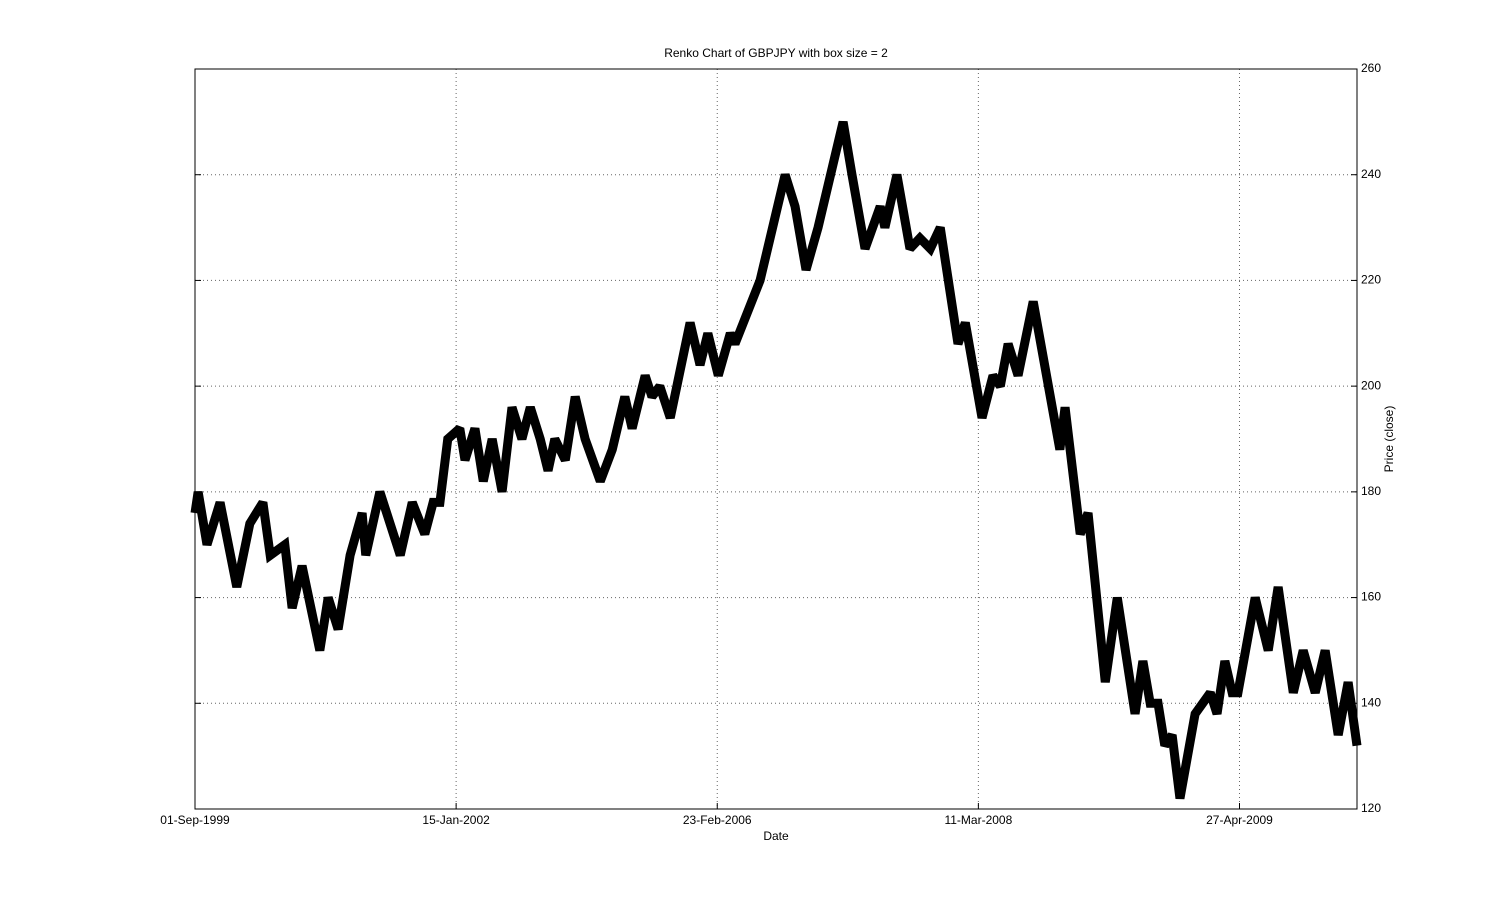  What do you see at coordinates (1371, 68) in the screenshot?
I see `y-tick-label: 260` at bounding box center [1371, 68].